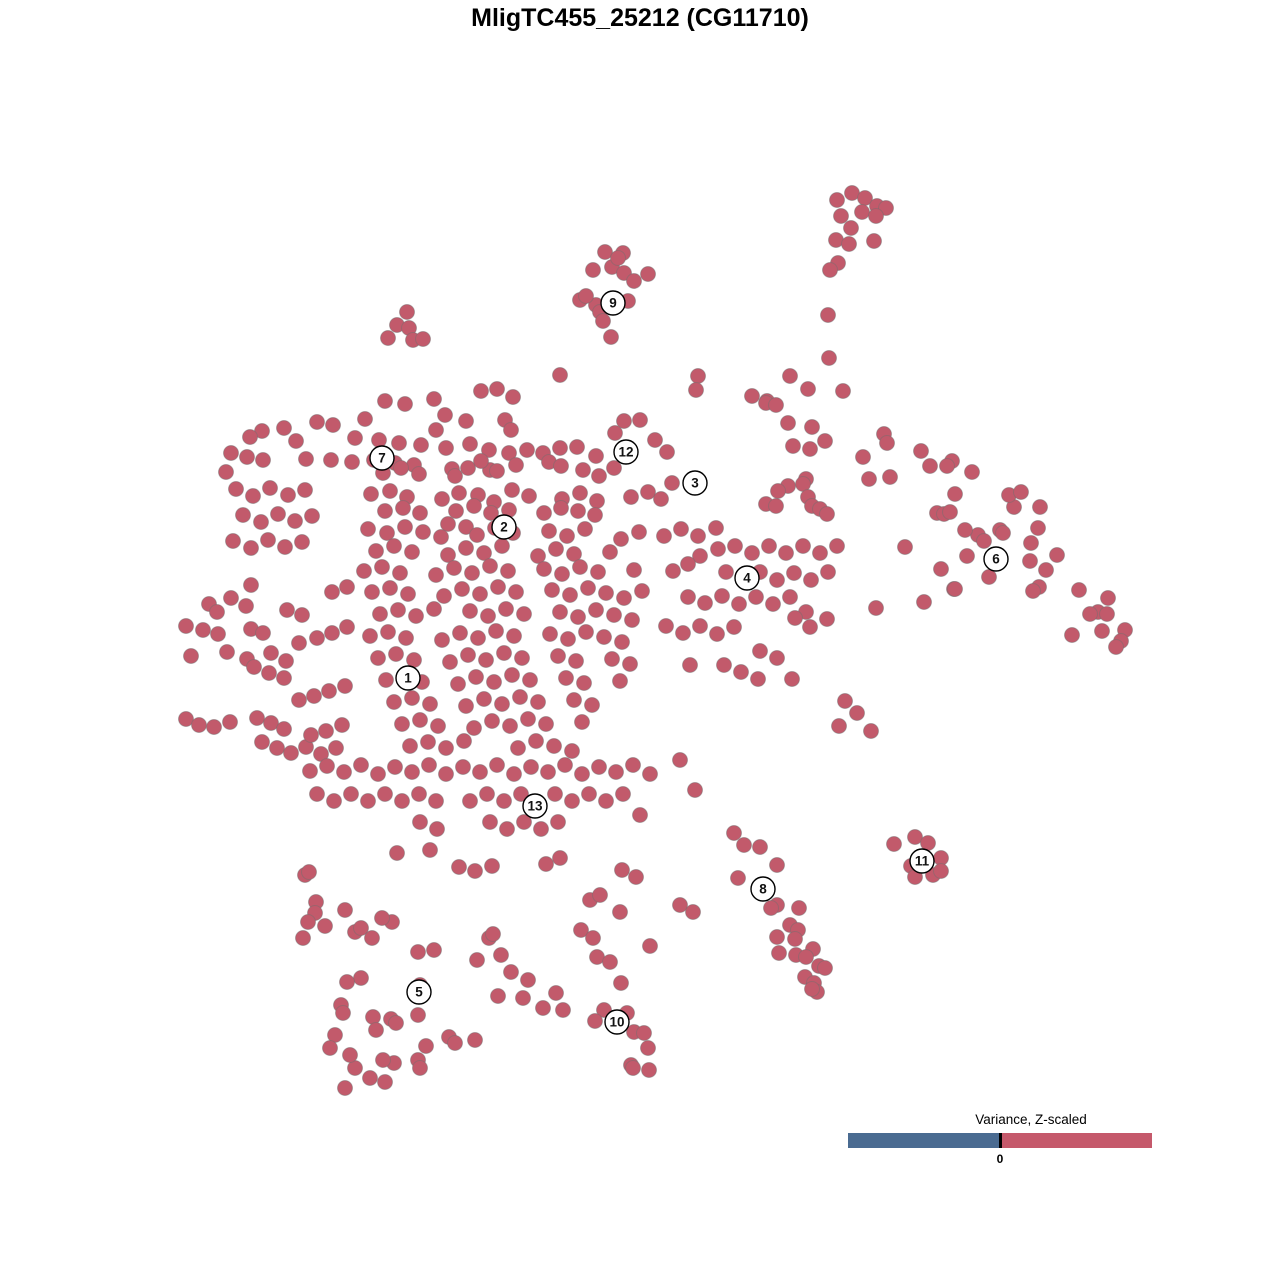 The width and height of the screenshot is (1280, 1280). Describe the element at coordinates (419, 992) in the screenshot. I see `cluster-label: 5` at that location.